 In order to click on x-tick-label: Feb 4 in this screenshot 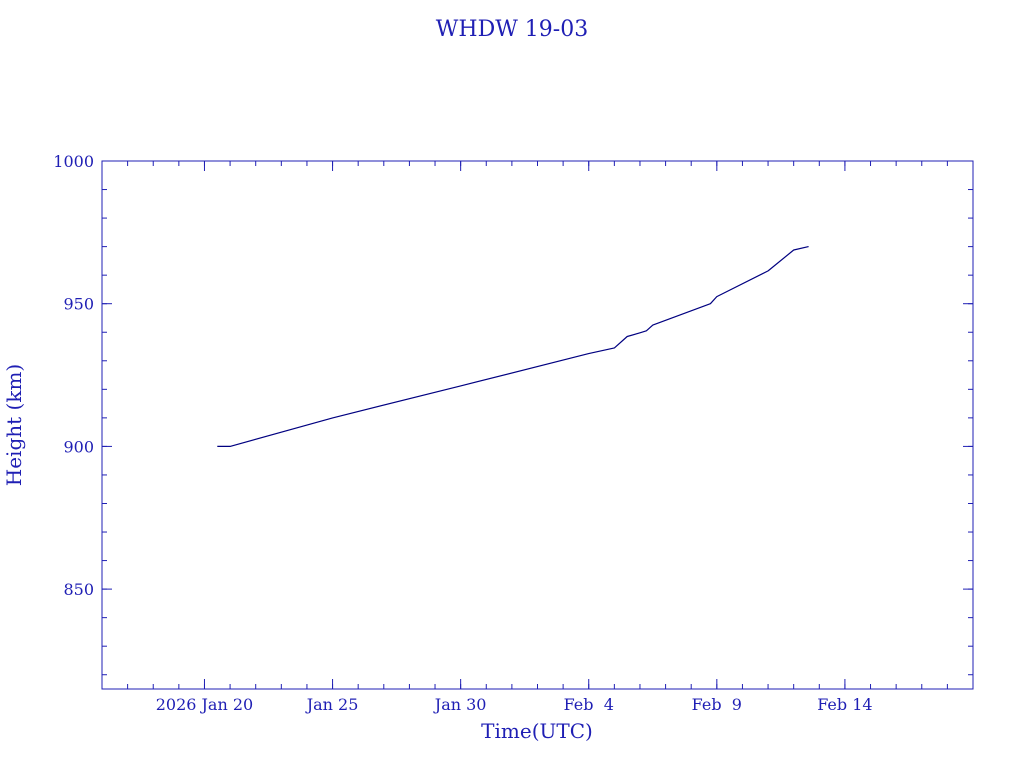, I will do `click(589, 704)`.